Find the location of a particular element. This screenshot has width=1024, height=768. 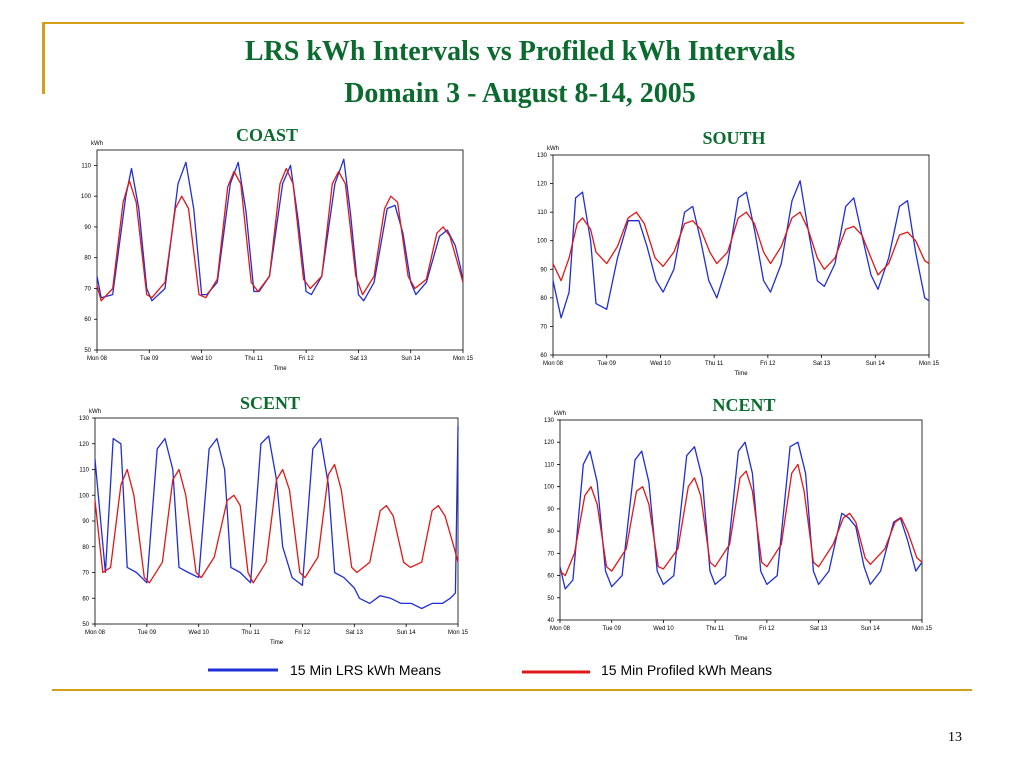

slide-subtitle: Domain 3 - August 8-14, 2005 is located at coordinates (520, 93).